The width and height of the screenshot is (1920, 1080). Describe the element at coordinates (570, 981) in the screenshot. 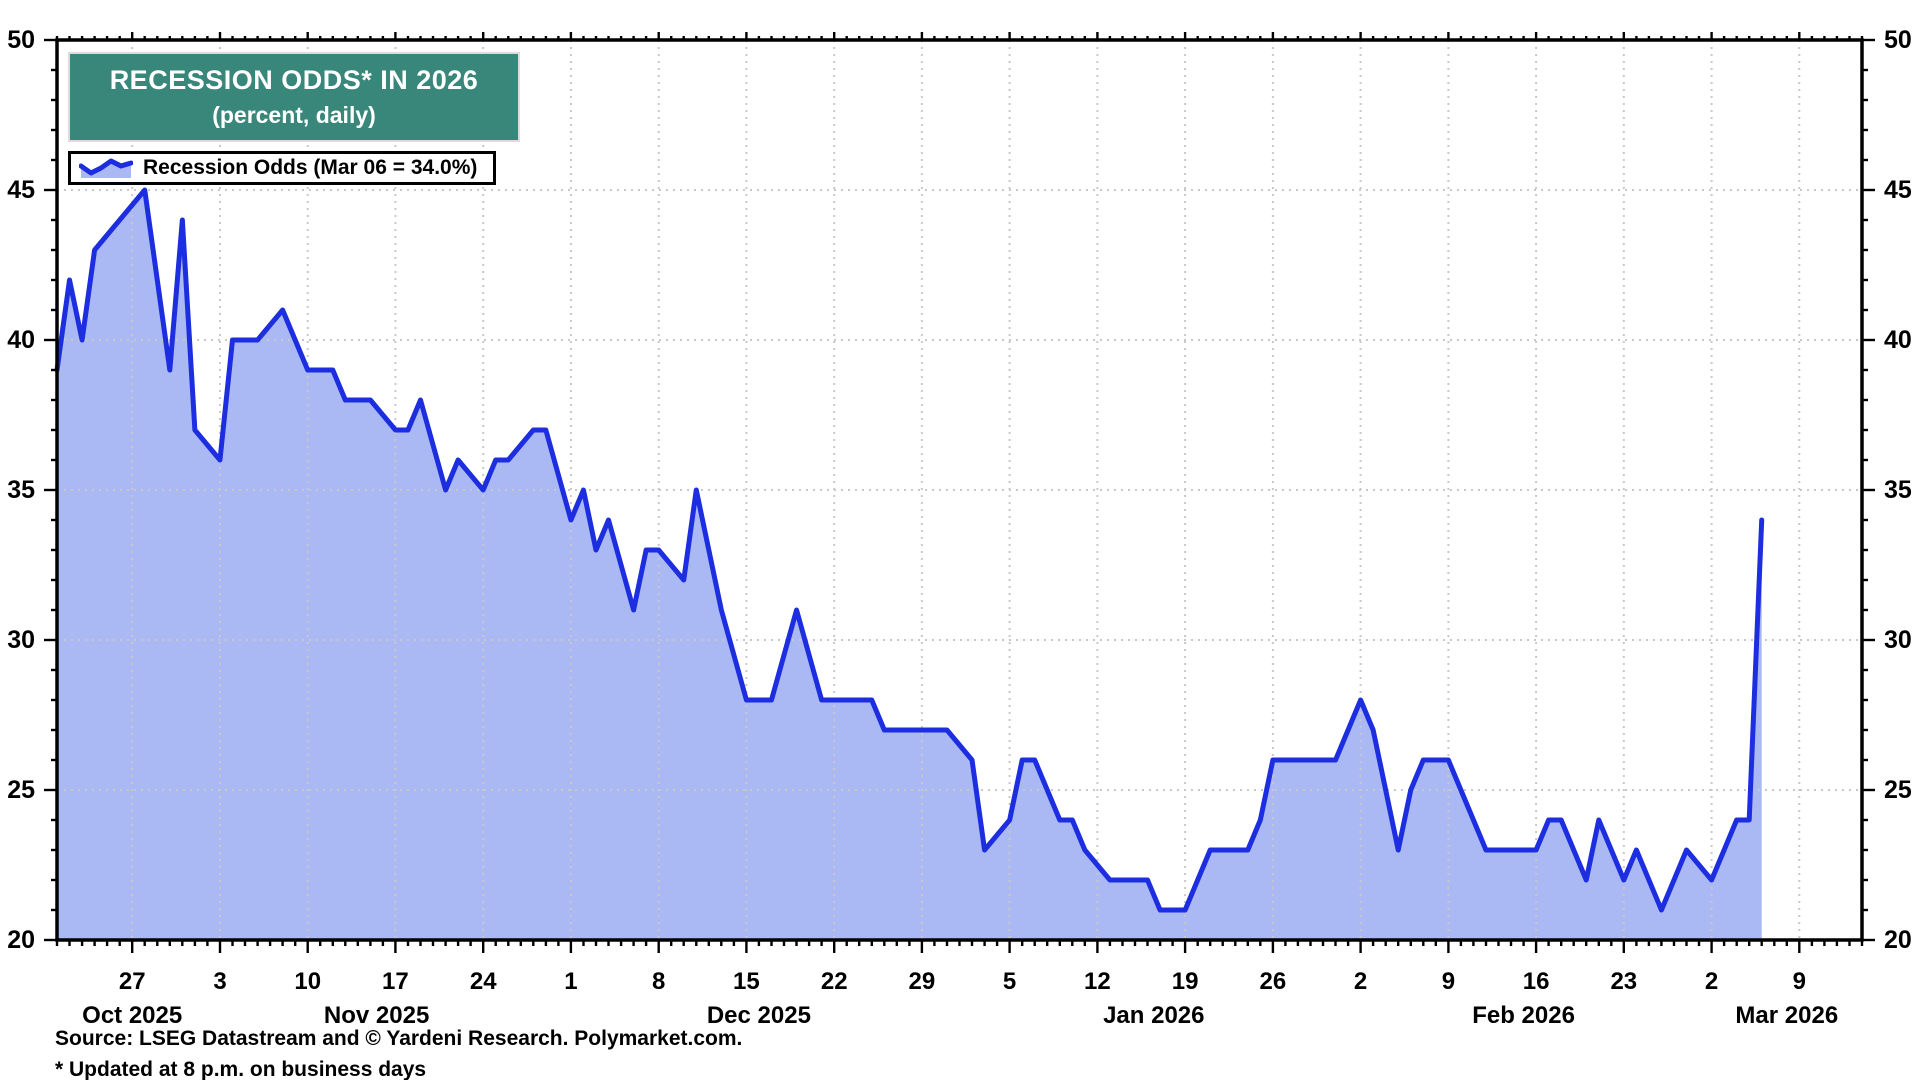

I see `x-axis-day-label: 1` at that location.